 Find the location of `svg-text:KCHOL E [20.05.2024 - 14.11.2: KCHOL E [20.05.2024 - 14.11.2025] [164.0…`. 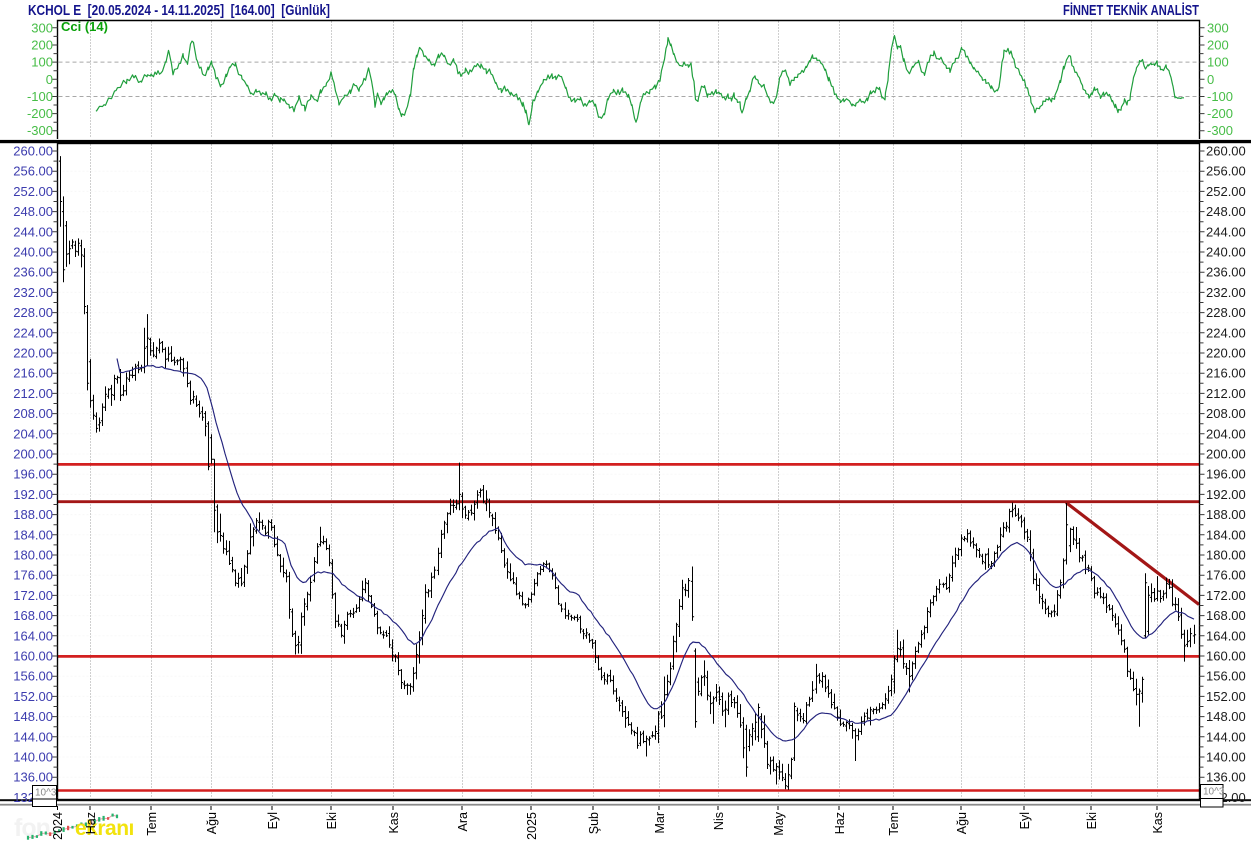

svg-text:KCHOL E [20.05.2024 - 14.11.2: KCHOL E [20.05.2024 - 14.11.2025] [164.0… is located at coordinates (179, 10).